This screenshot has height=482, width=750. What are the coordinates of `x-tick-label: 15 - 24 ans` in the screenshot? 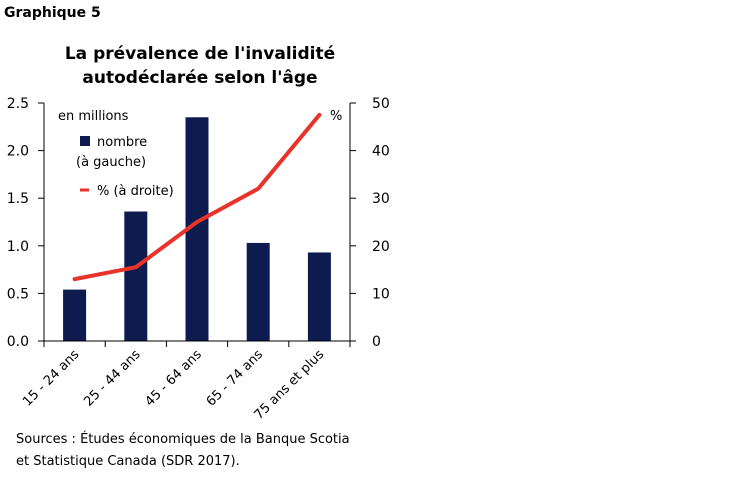 It's located at (51, 378).